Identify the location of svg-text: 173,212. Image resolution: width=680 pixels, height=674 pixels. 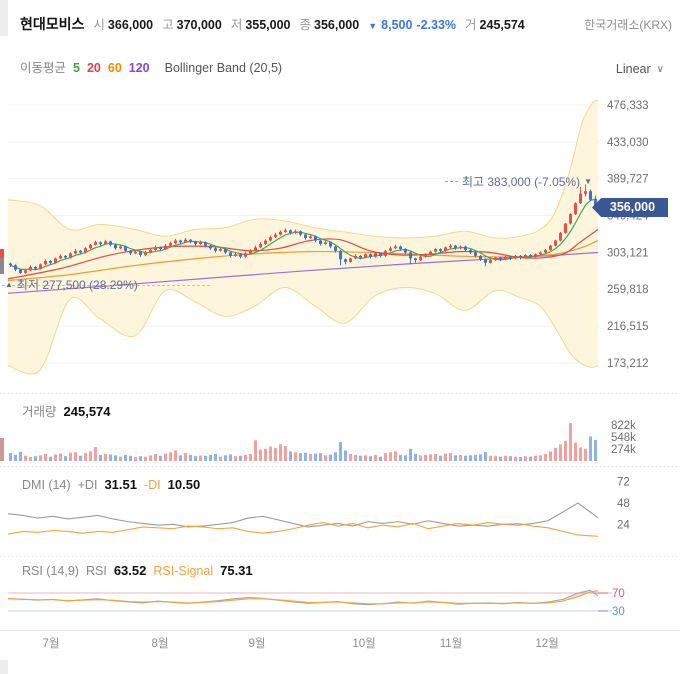
(628, 364).